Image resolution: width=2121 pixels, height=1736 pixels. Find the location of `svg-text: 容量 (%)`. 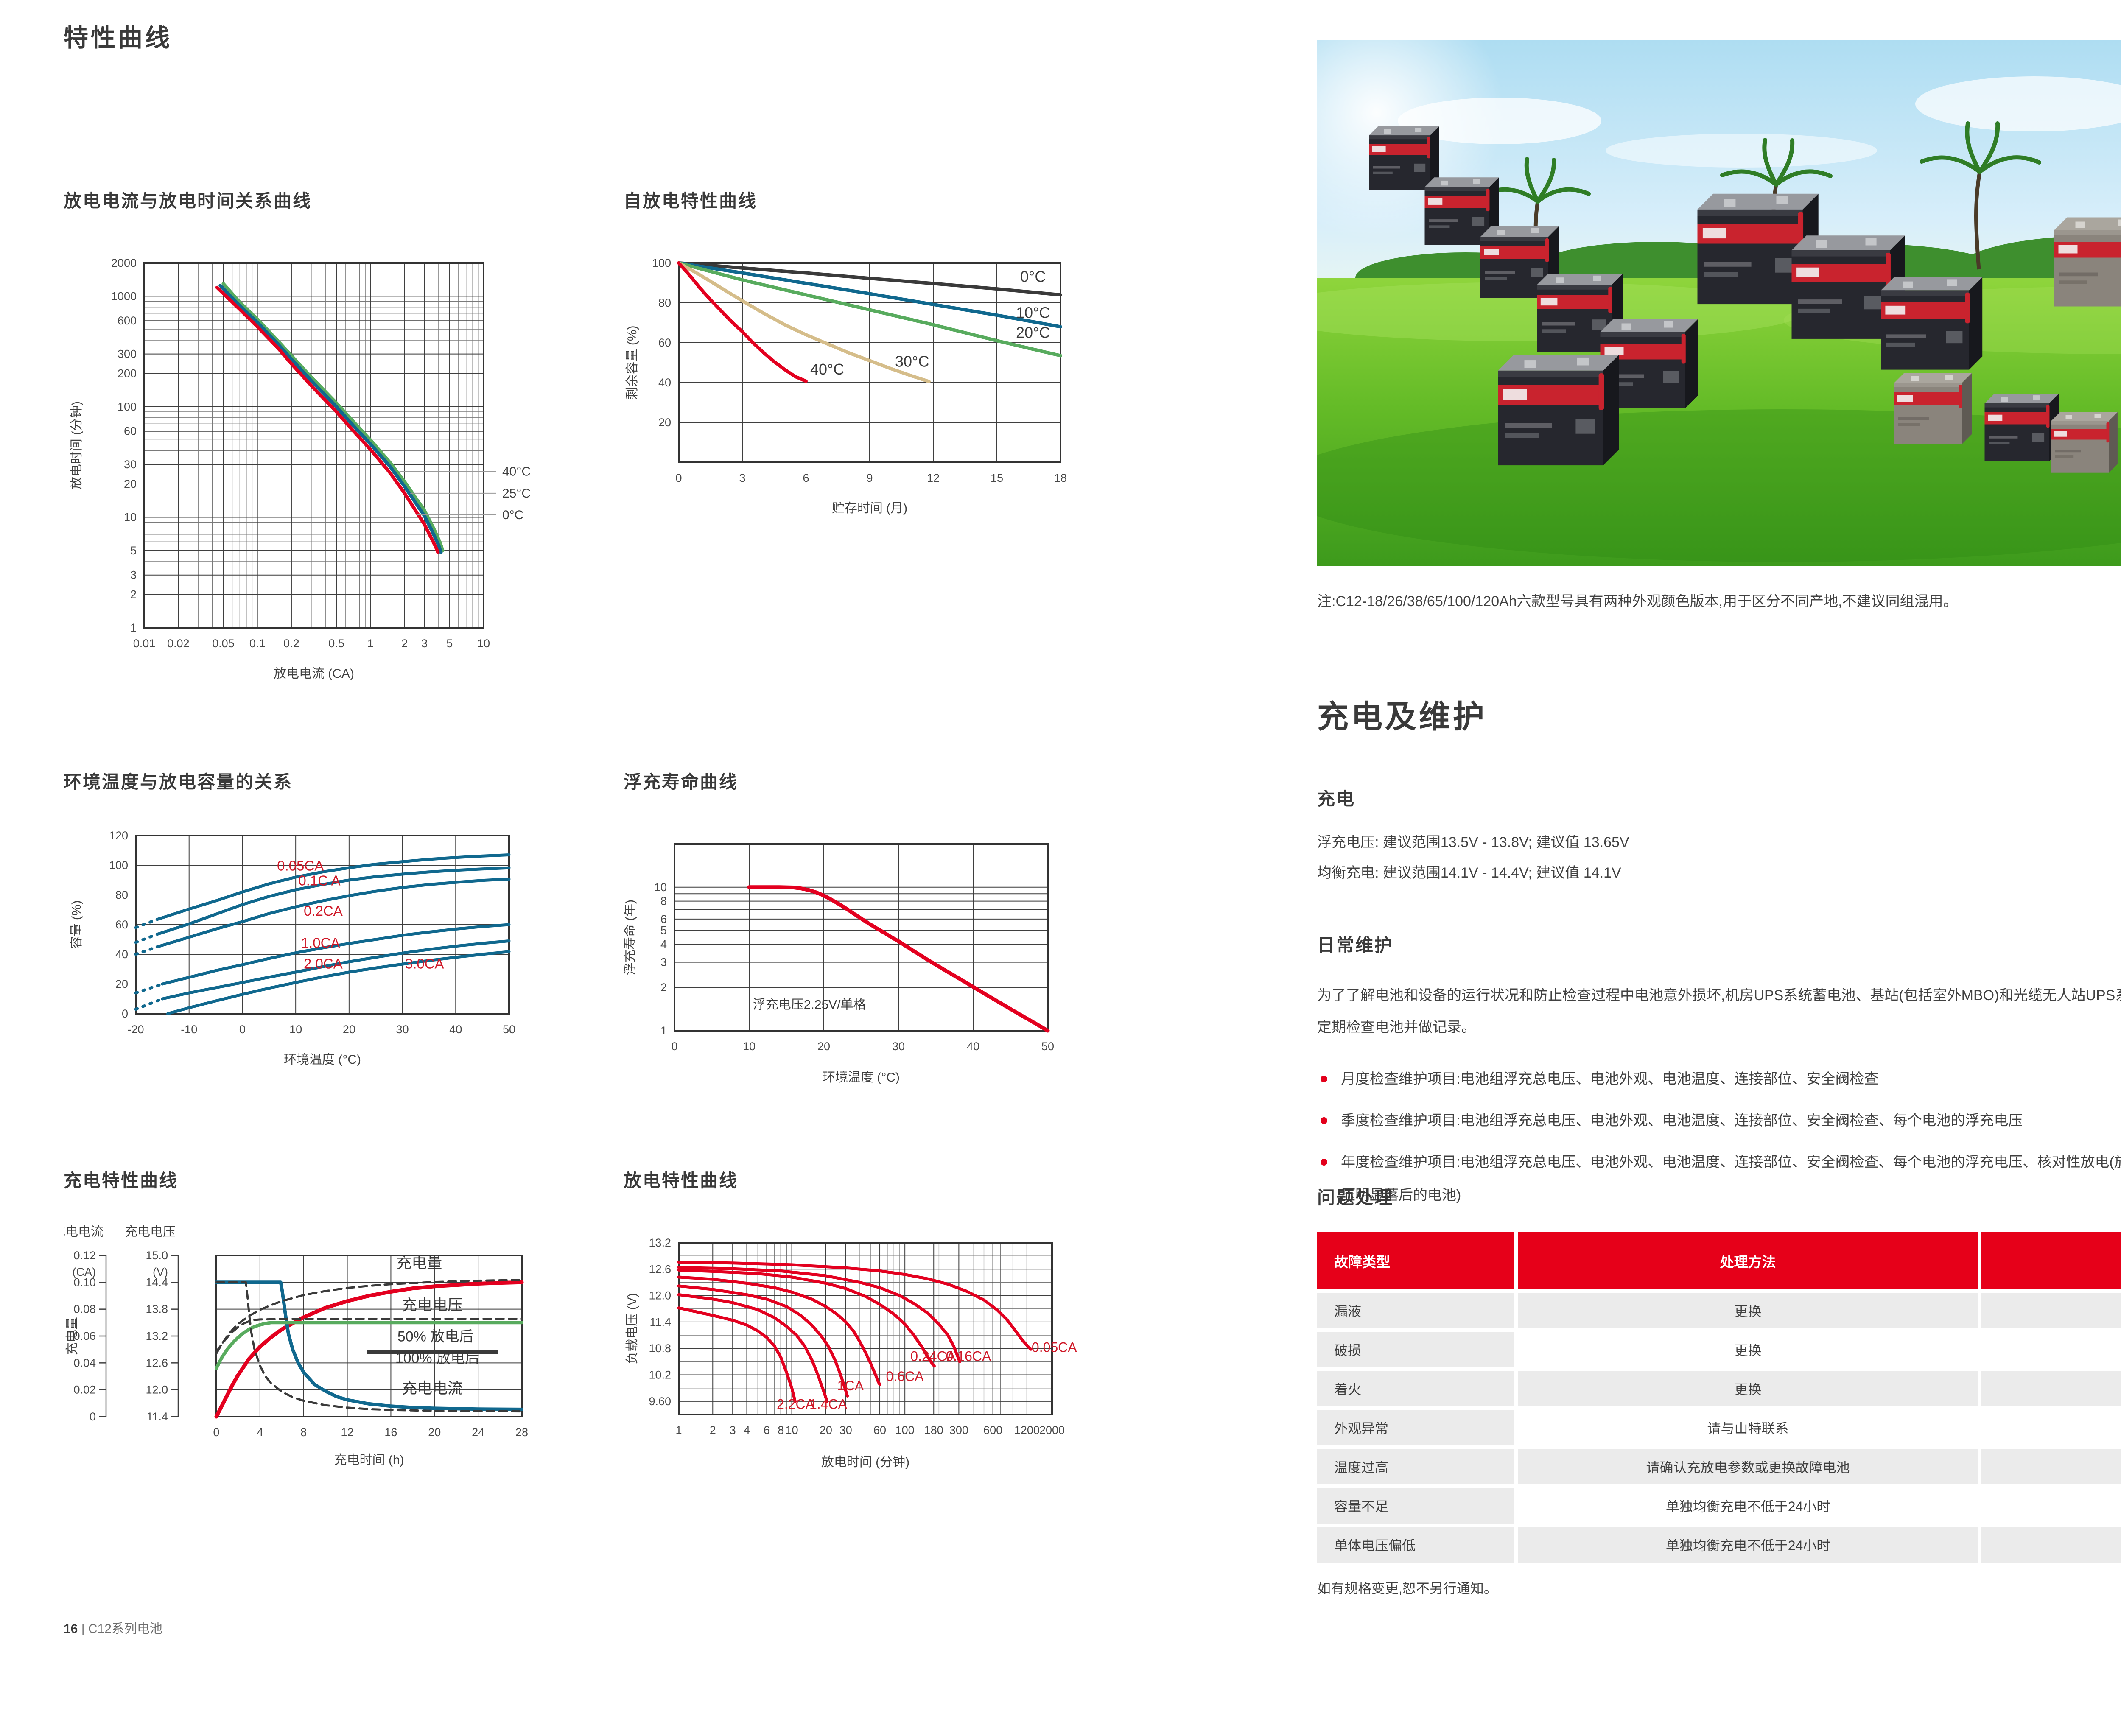

svg-text: 容量 (%) is located at coordinates (77, 924).